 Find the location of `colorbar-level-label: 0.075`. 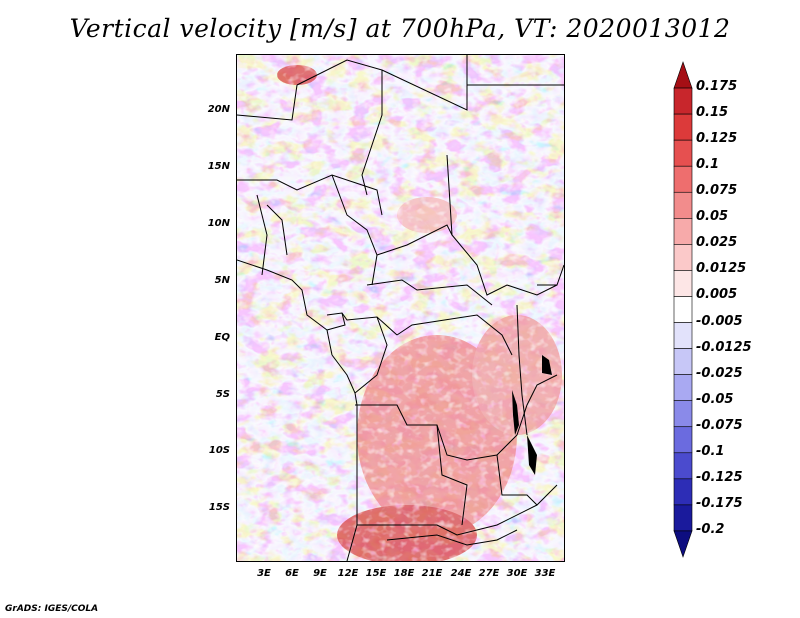

colorbar-level-label: 0.075 is located at coordinates (717, 191).